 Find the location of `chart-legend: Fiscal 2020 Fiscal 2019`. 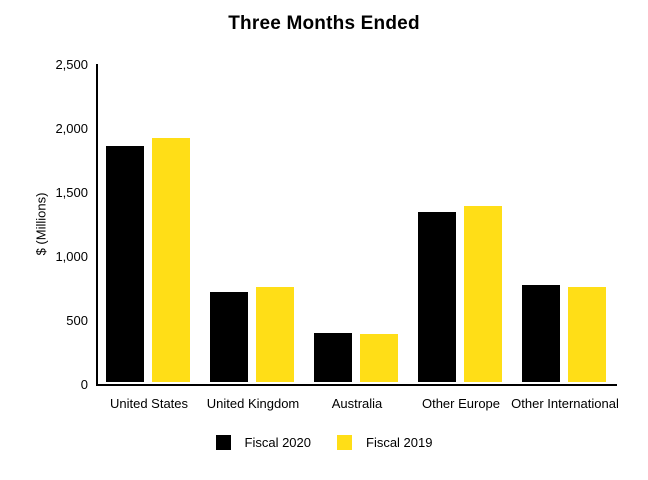

chart-legend: Fiscal 2020 Fiscal 2019 is located at coordinates (324, 442).